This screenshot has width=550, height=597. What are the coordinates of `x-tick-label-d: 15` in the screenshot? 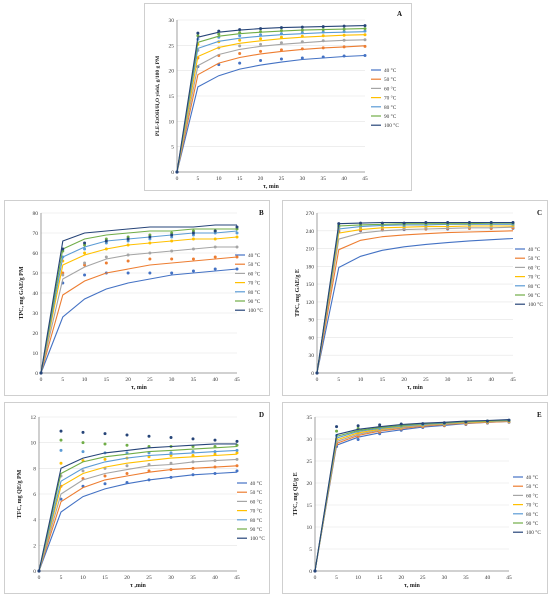 It's located at (105, 578).